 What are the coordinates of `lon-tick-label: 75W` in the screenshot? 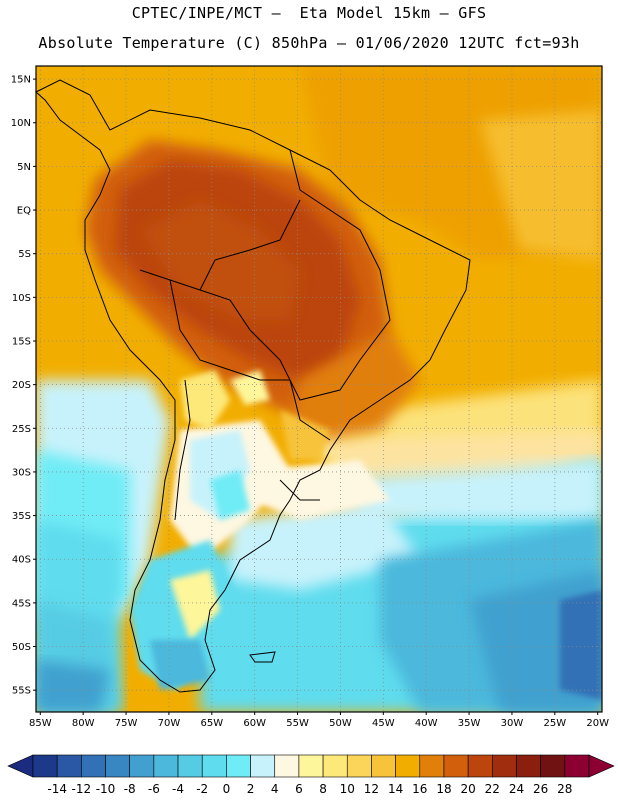 It's located at (126, 723).